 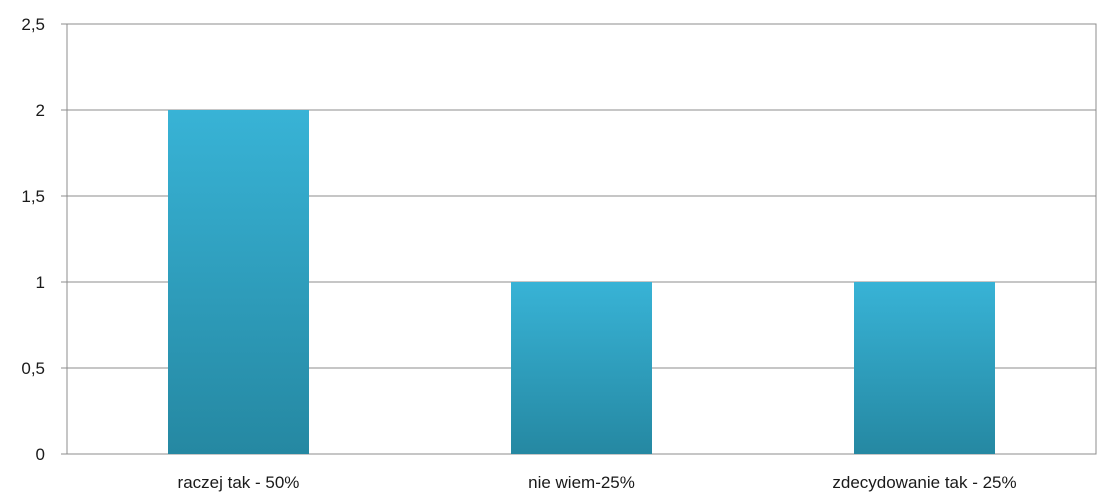 I want to click on y-tick-label: 0, so click(x=40, y=454).